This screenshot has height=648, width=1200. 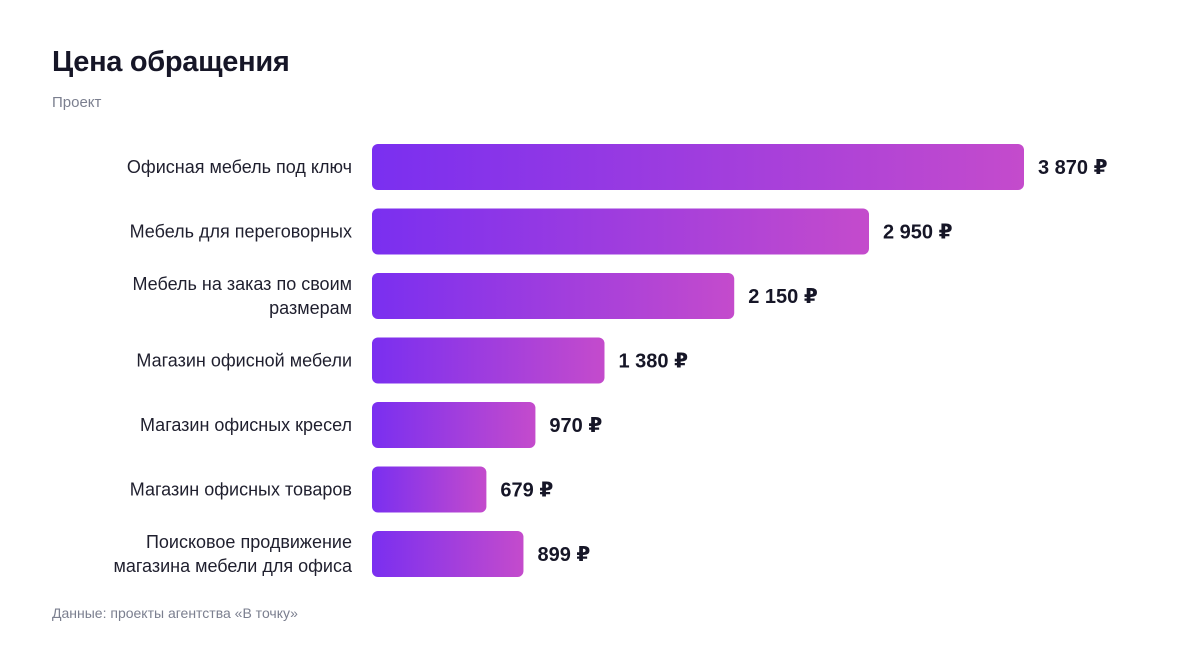 I want to click on category-label-line: Магазин офисных товаров, so click(x=241, y=490).